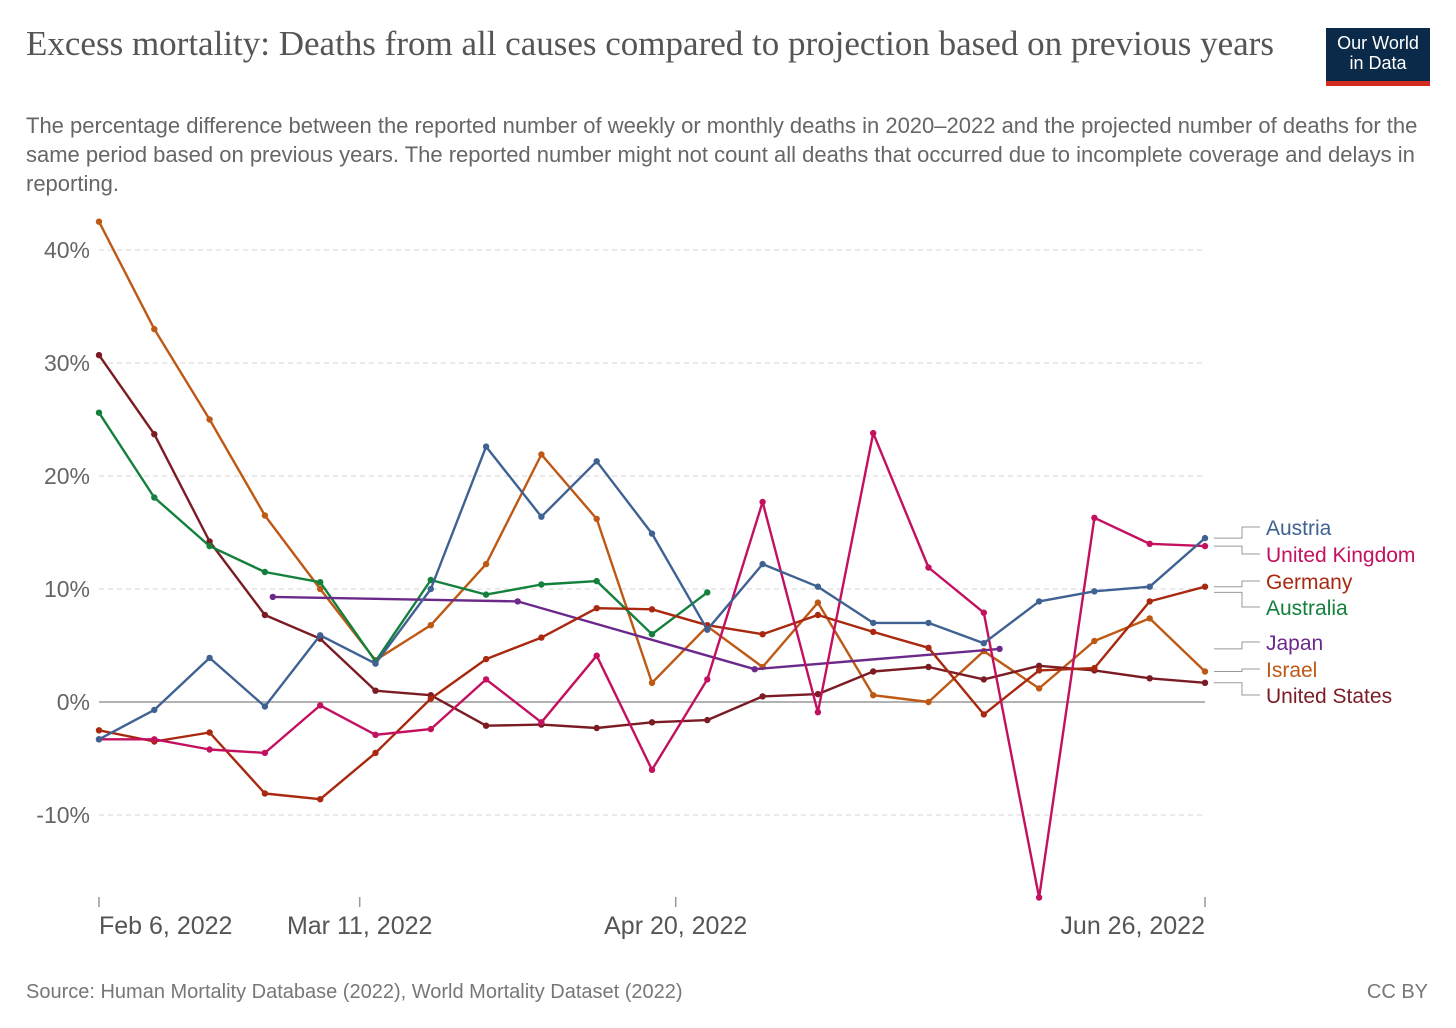 This screenshot has height=1028, width=1456. I want to click on y-tick-label: -10%, so click(63, 815).